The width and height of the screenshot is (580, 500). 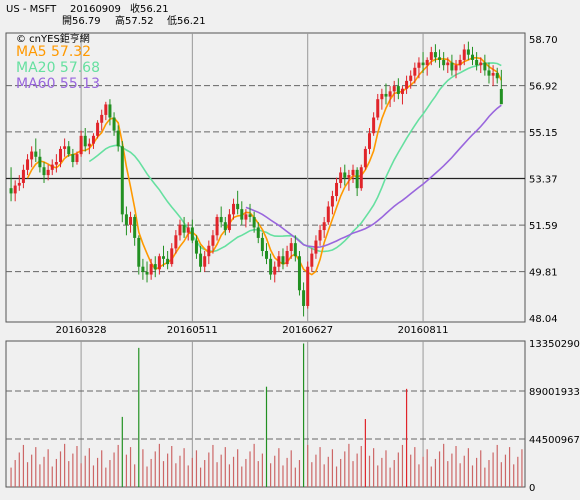 What do you see at coordinates (543, 180) in the screenshot?
I see `price-axis: 58.70 56.92 55.15 53.37 51.59 49.81 48.04` at bounding box center [543, 180].